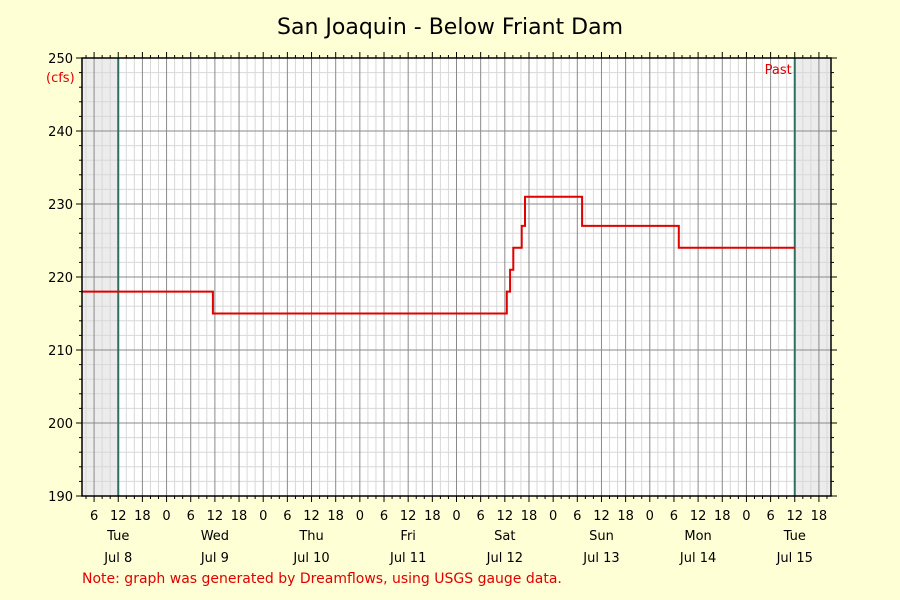  I want to click on x-day-label: Mon, so click(697, 536).